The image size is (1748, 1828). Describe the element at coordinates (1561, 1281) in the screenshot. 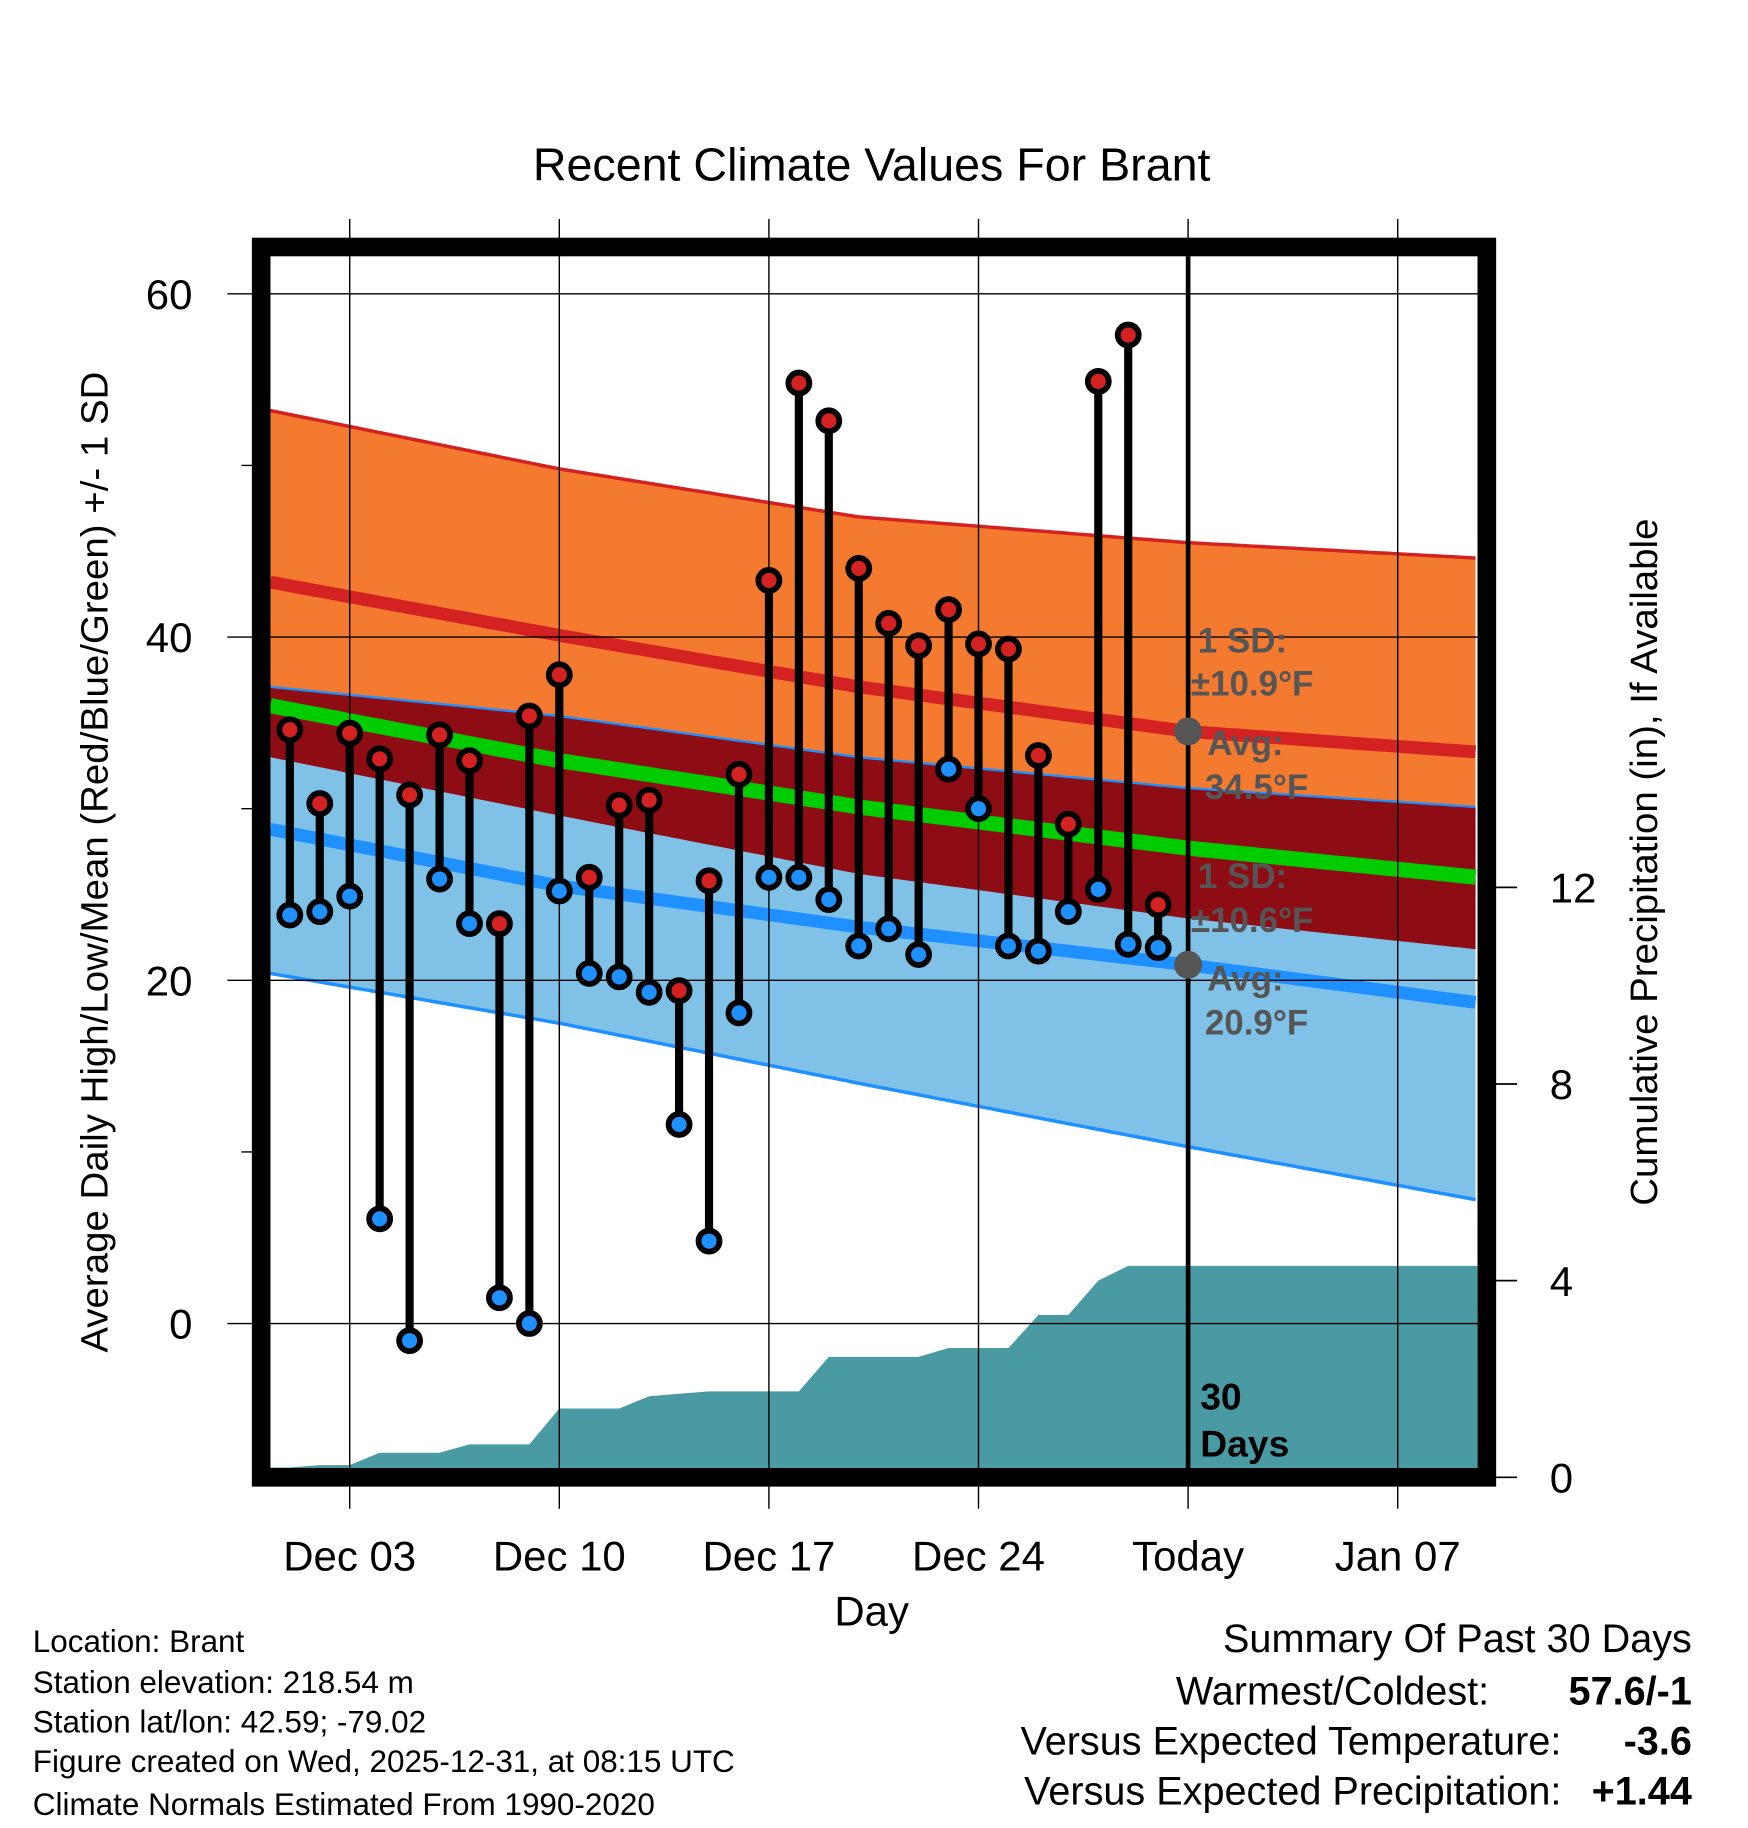

I see `y2-tick-label: 4` at that location.